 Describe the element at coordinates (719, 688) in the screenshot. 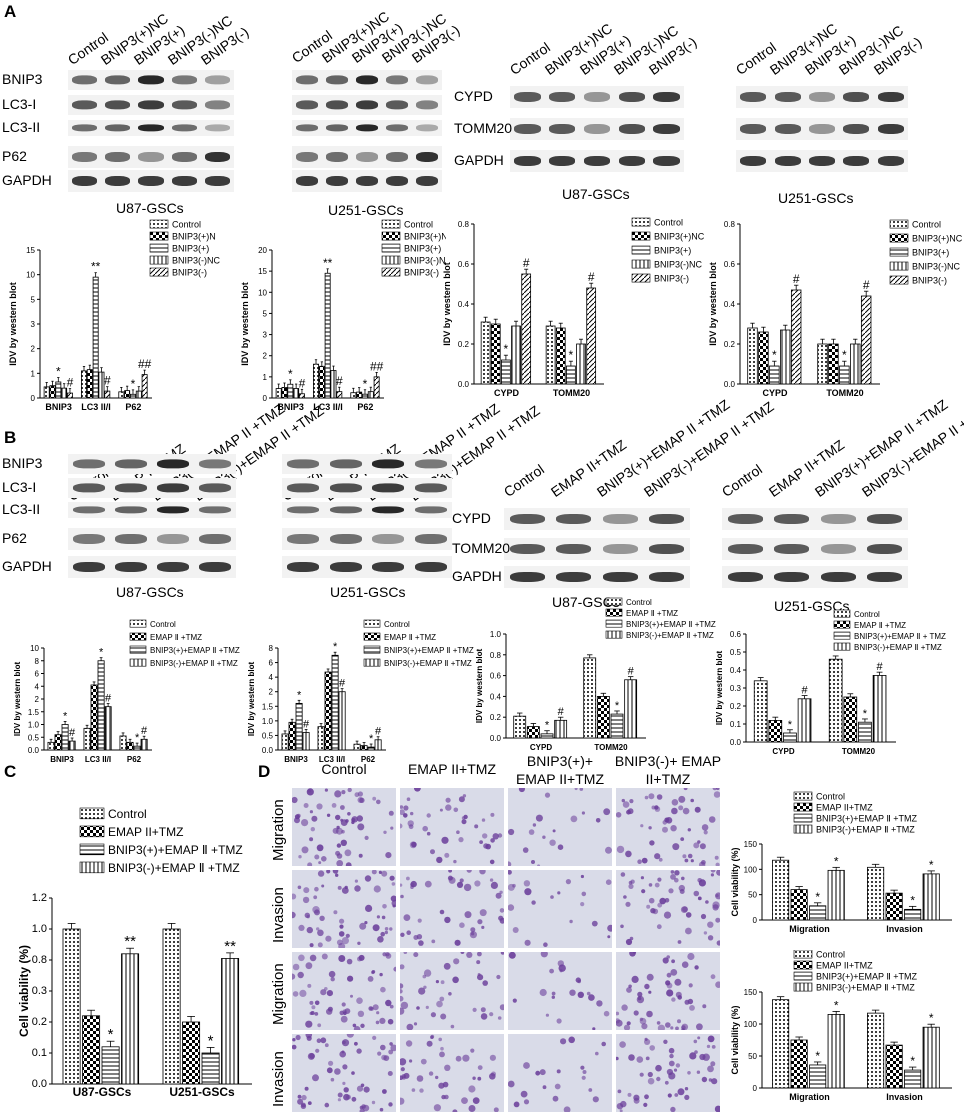

I see `y-axis-label: IDV by western blot` at that location.